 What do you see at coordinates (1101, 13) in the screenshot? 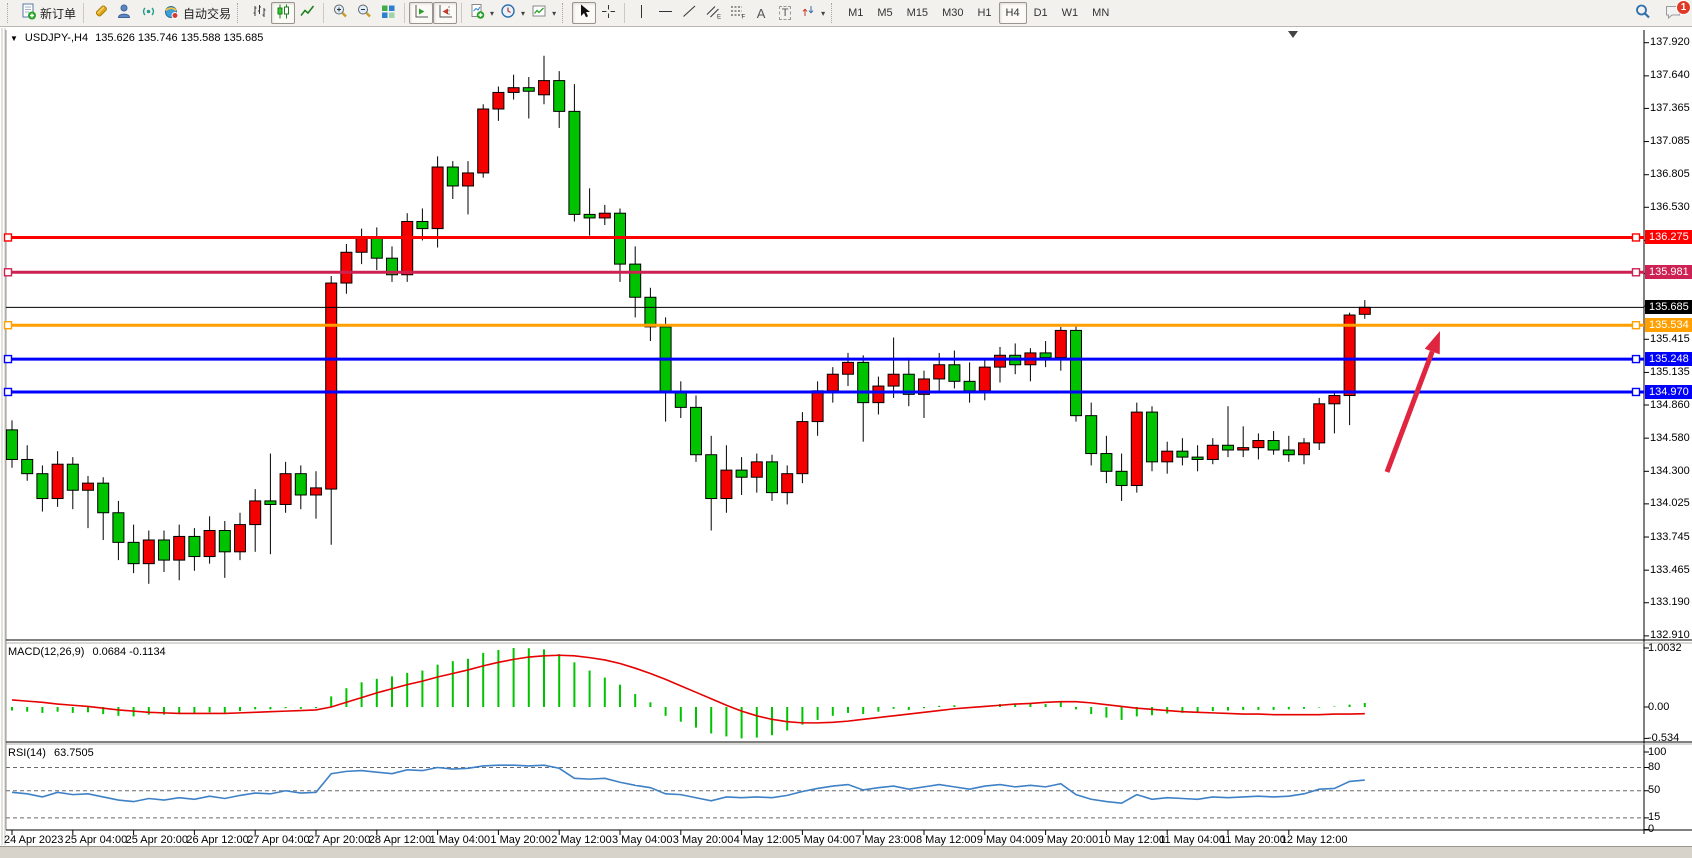
I see `timeframe-button-MN: MN` at bounding box center [1101, 13].